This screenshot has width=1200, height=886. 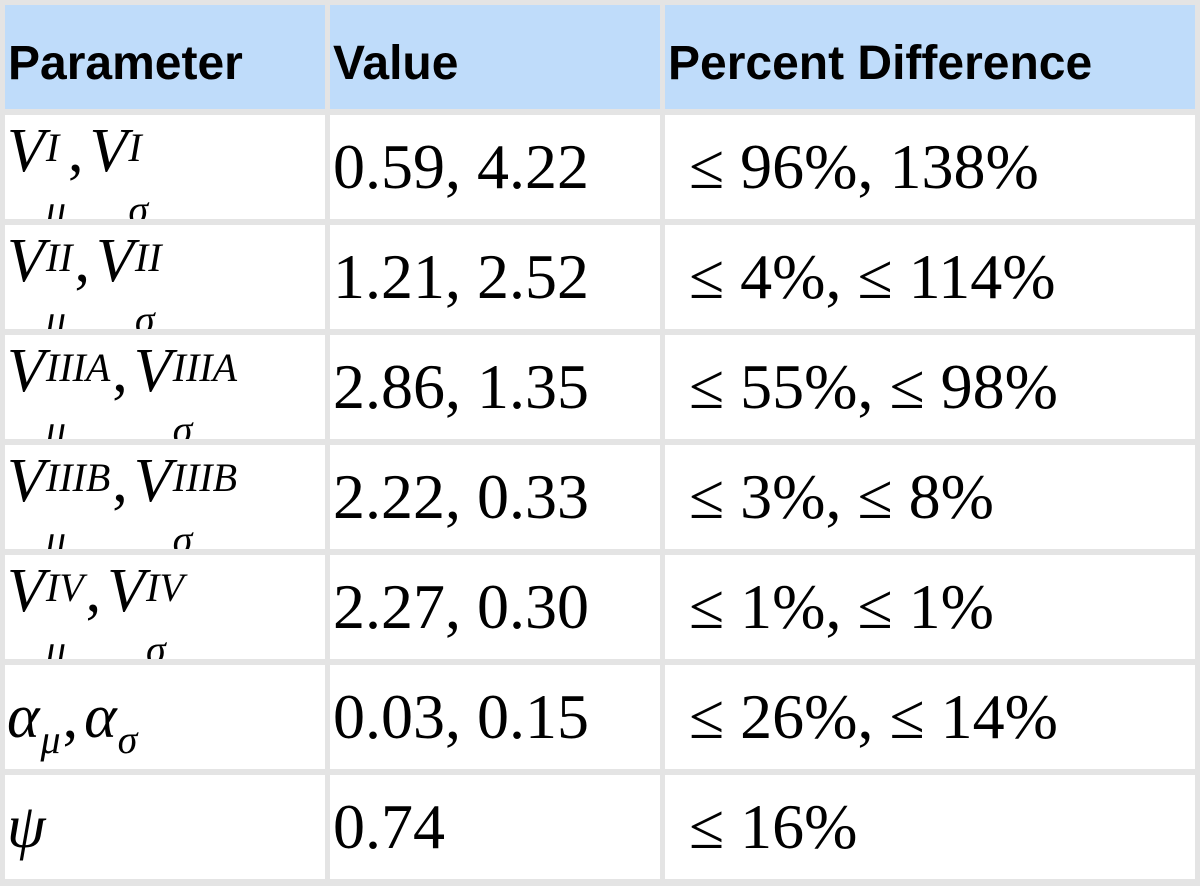 What do you see at coordinates (495, 497) in the screenshot?
I see `value-cell: 2.22, 0.33` at bounding box center [495, 497].